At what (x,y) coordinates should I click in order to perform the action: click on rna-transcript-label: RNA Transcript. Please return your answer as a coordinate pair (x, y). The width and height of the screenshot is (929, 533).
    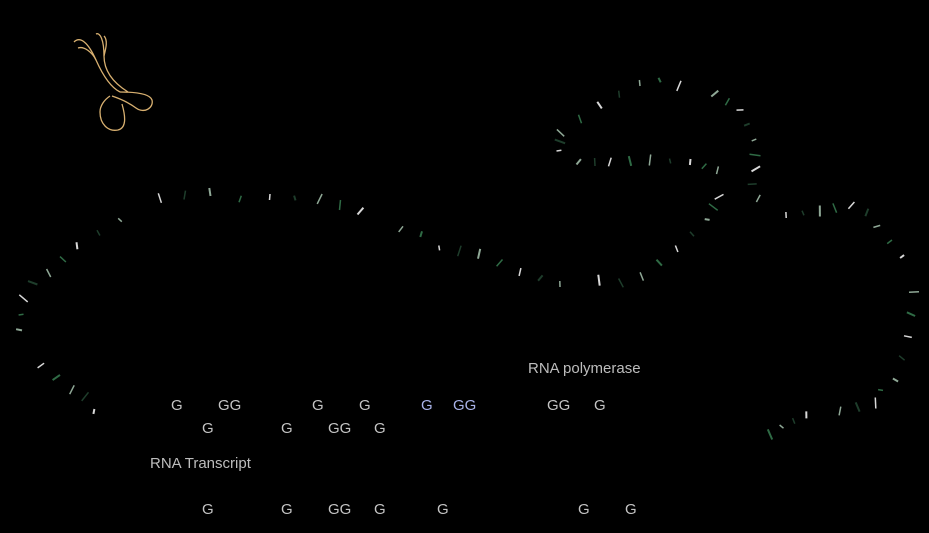
    Looking at the image, I should click on (200, 463).